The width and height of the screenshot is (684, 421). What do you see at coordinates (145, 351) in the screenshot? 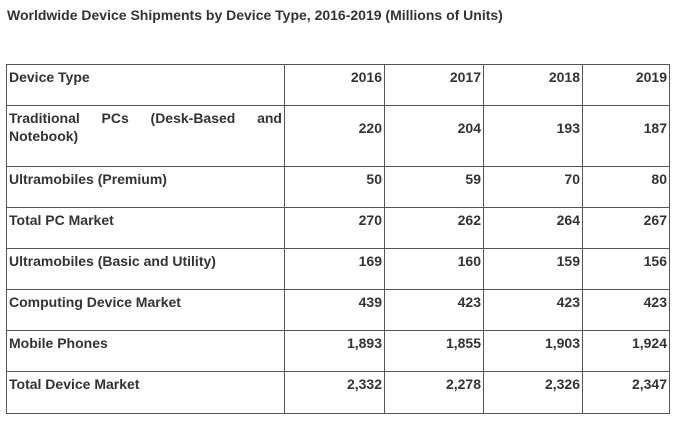
I see `row-label: Mobile Phones` at bounding box center [145, 351].